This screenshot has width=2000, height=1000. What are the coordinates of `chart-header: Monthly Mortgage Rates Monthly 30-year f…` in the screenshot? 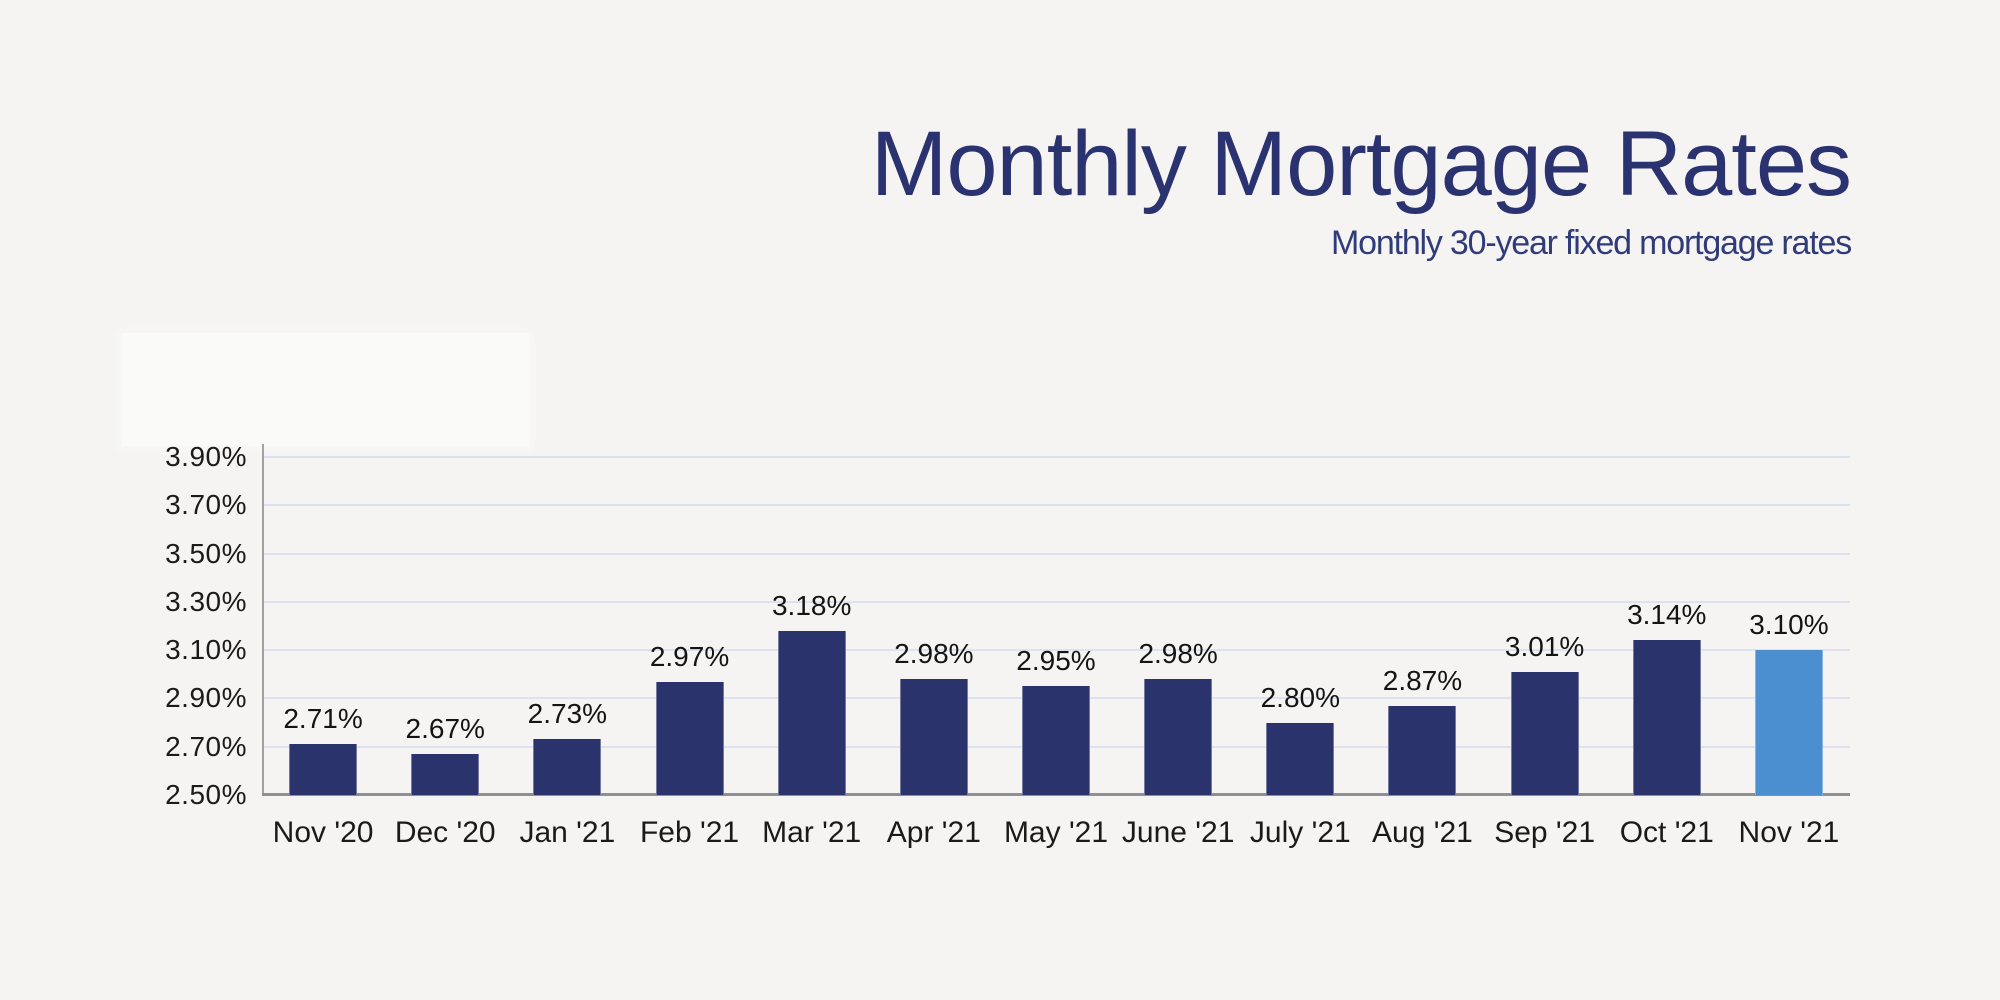 It's located at (1361, 187).